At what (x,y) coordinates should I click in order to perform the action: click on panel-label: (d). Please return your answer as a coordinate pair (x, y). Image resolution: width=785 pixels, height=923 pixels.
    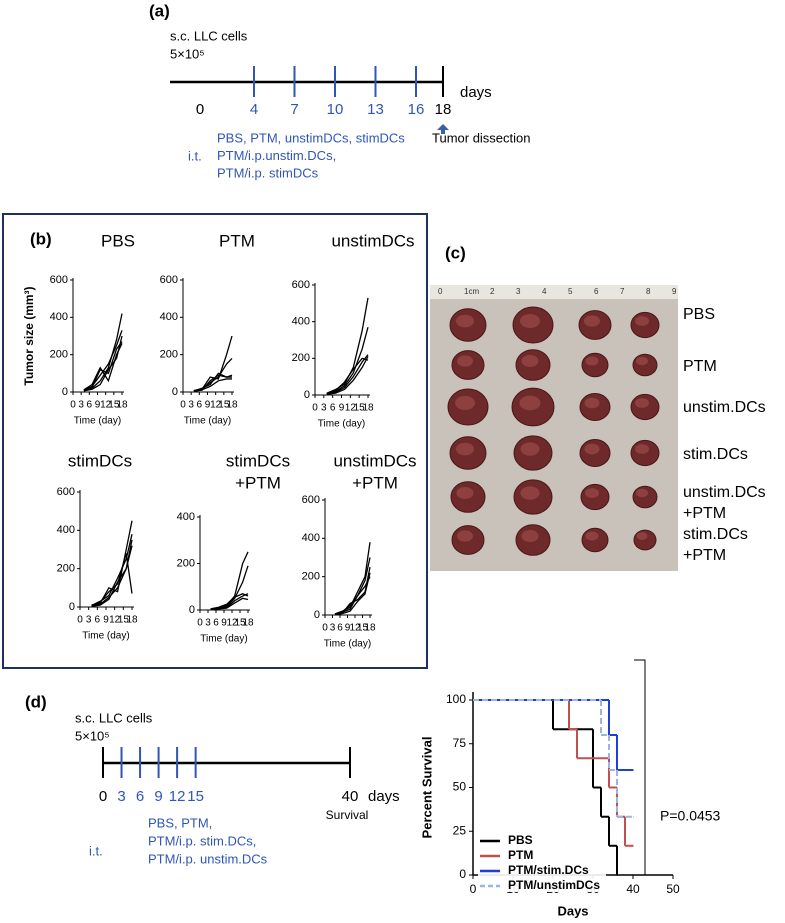
    Looking at the image, I should click on (36, 701).